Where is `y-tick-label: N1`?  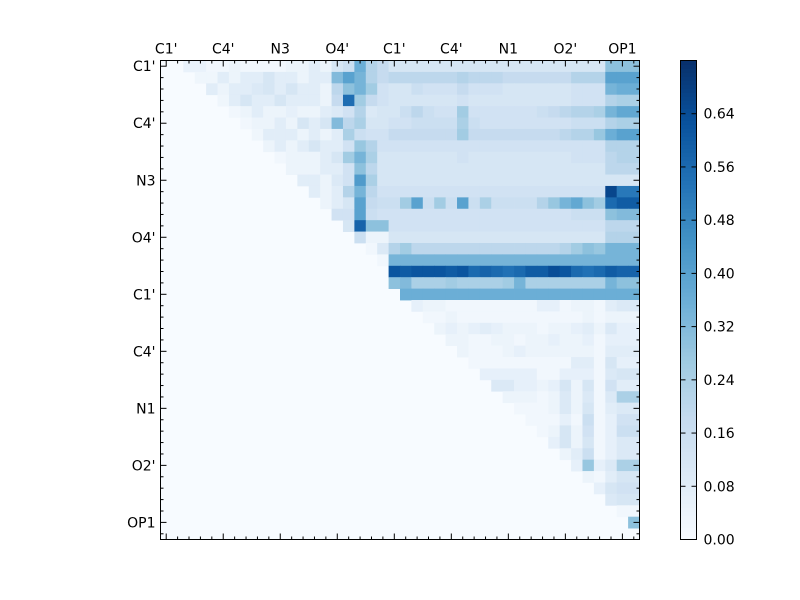 y-tick-label: N1 is located at coordinates (145, 409).